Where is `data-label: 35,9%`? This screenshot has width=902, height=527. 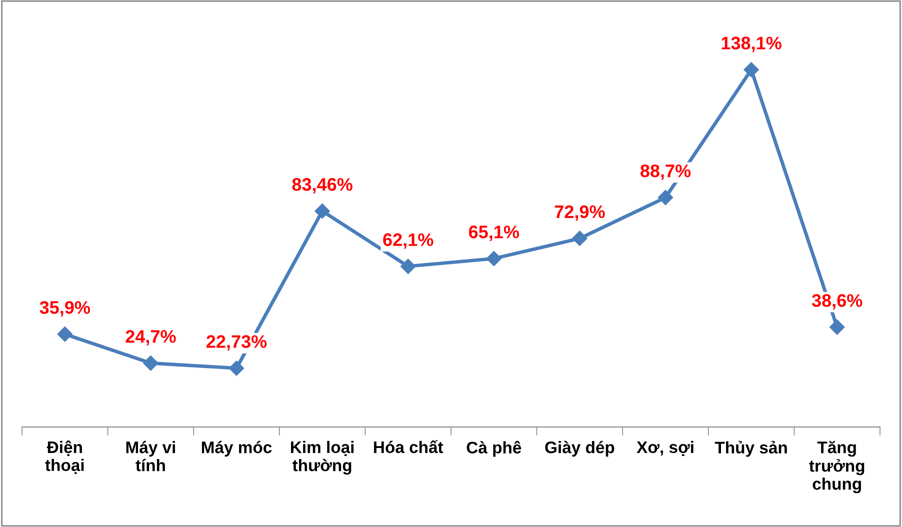
data-label: 35,9% is located at coordinates (65, 308).